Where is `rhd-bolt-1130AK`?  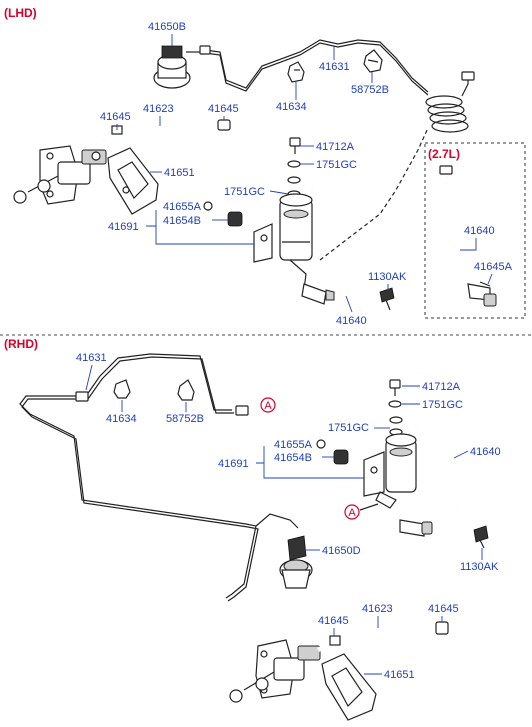
rhd-bolt-1130AK is located at coordinates (481, 537).